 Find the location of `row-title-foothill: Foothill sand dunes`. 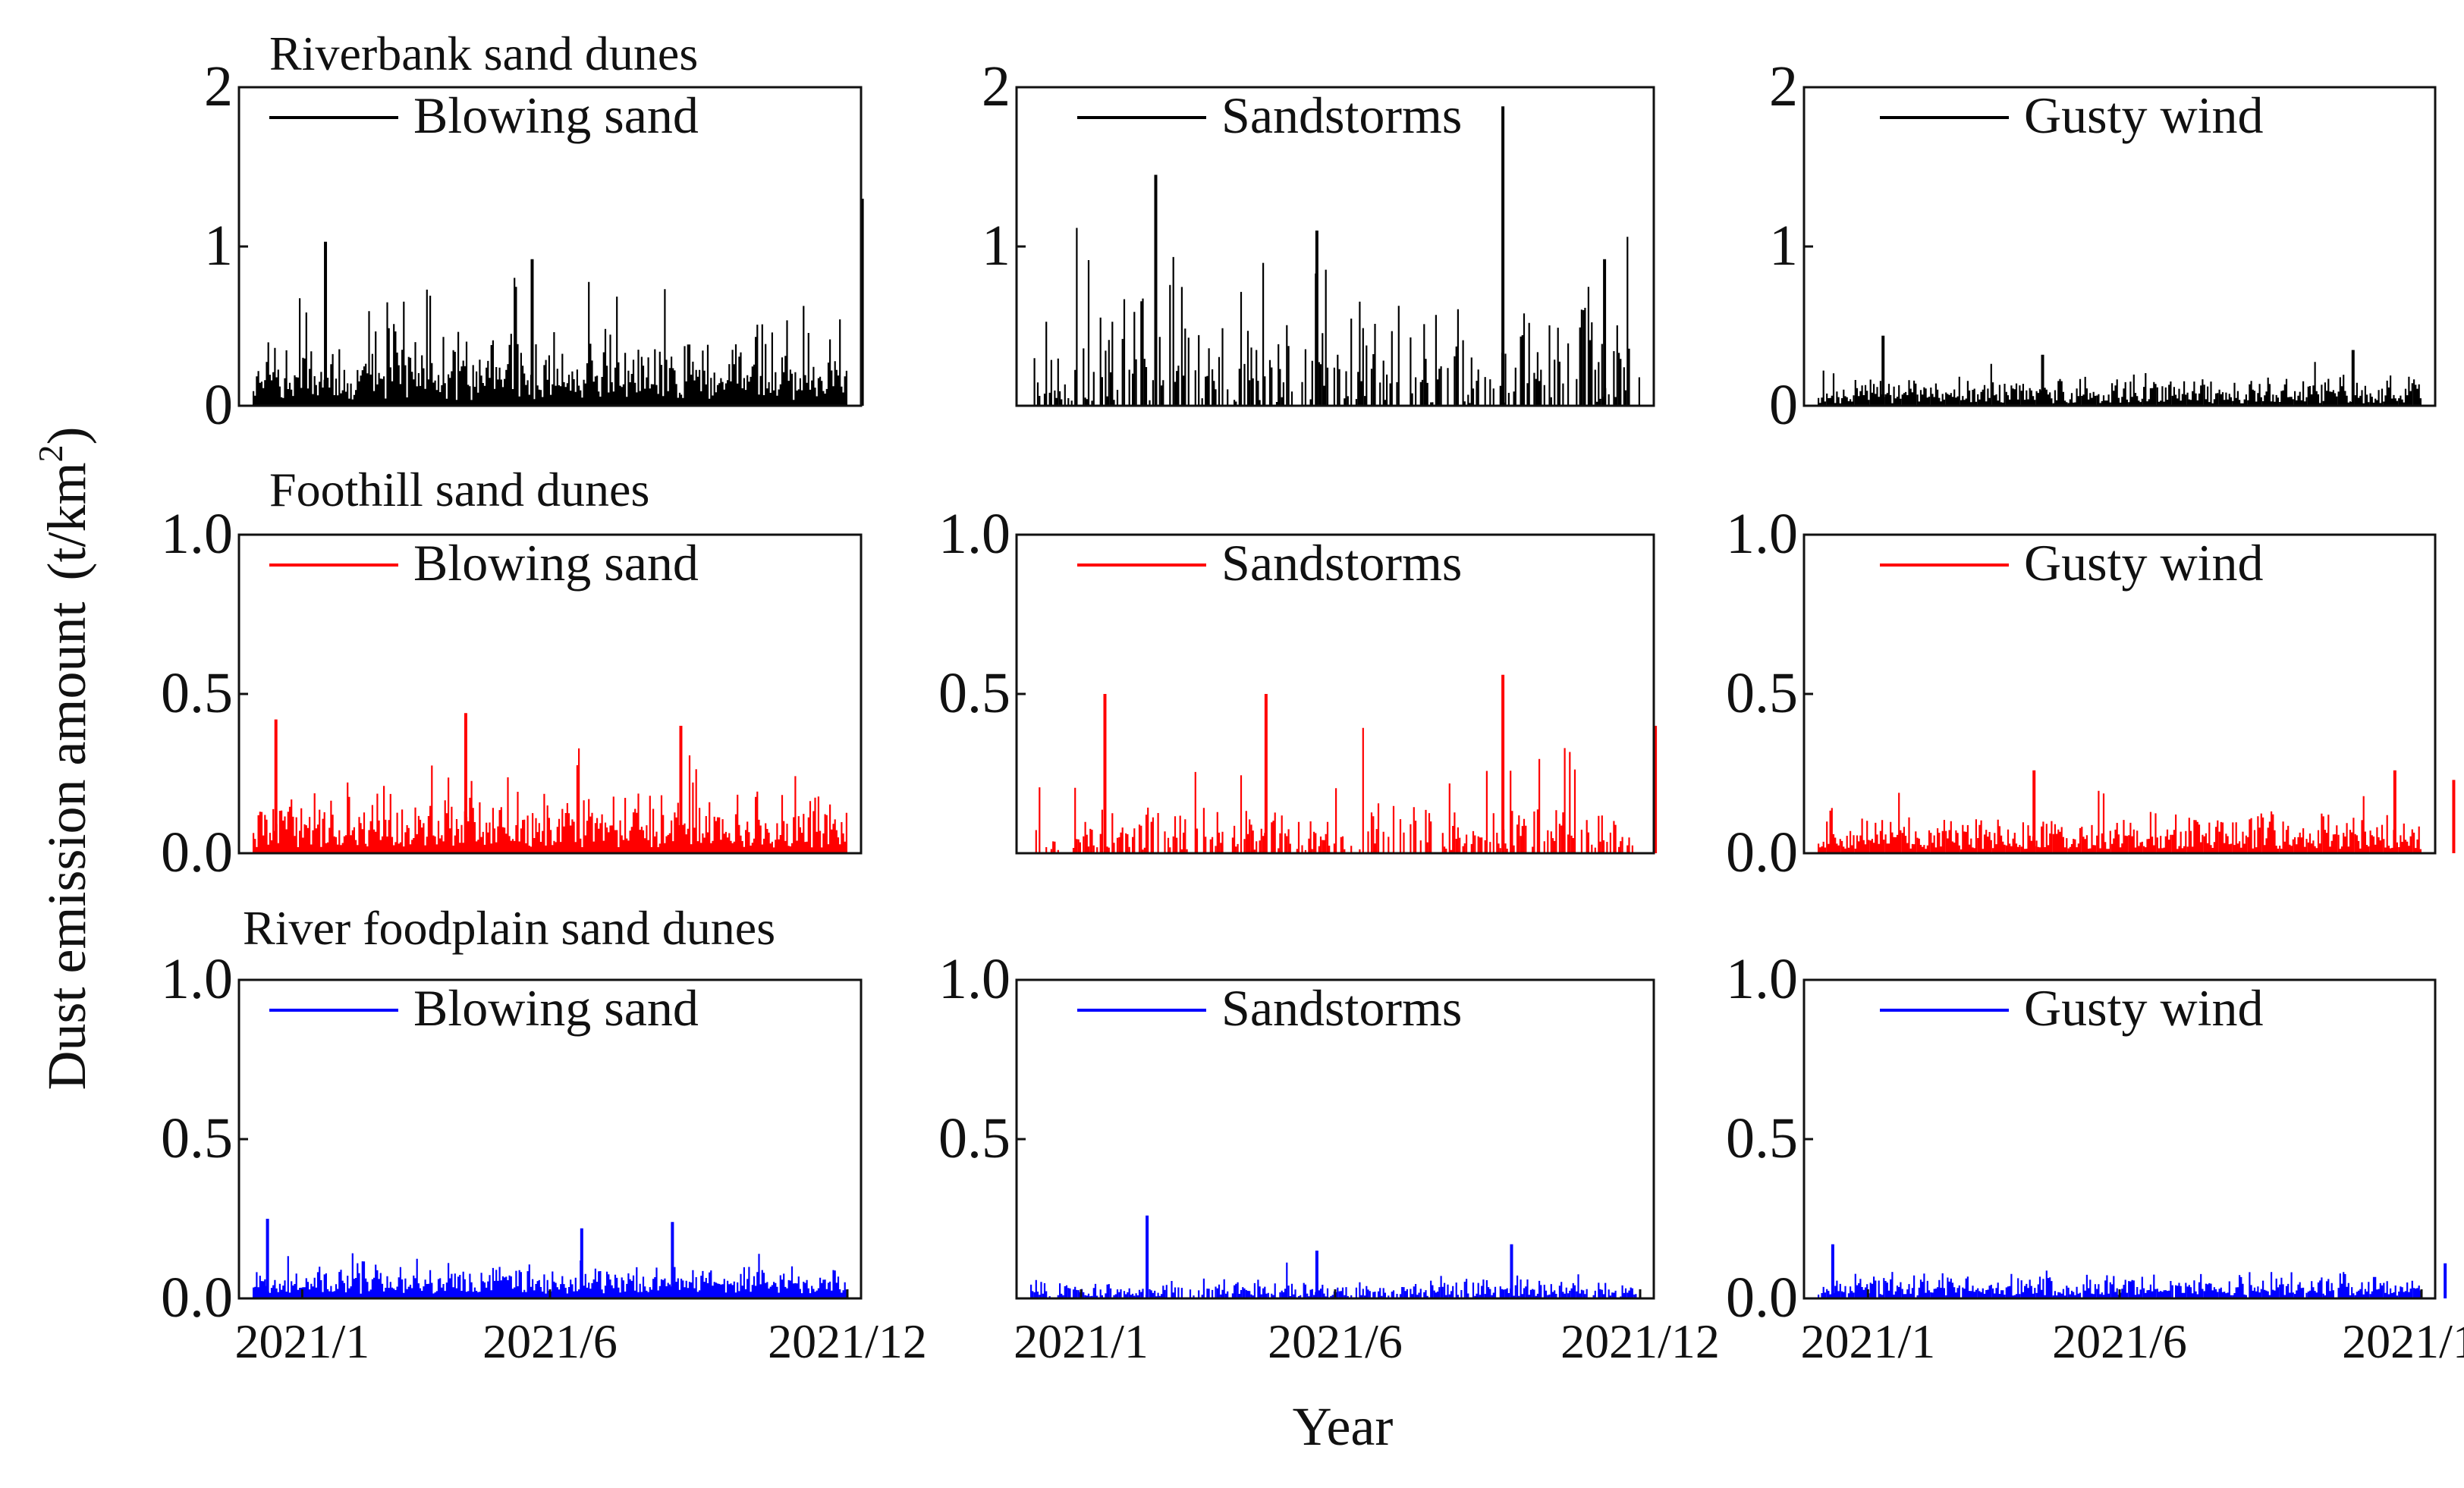

row-title-foothill: Foothill sand dunes is located at coordinates (459, 489).